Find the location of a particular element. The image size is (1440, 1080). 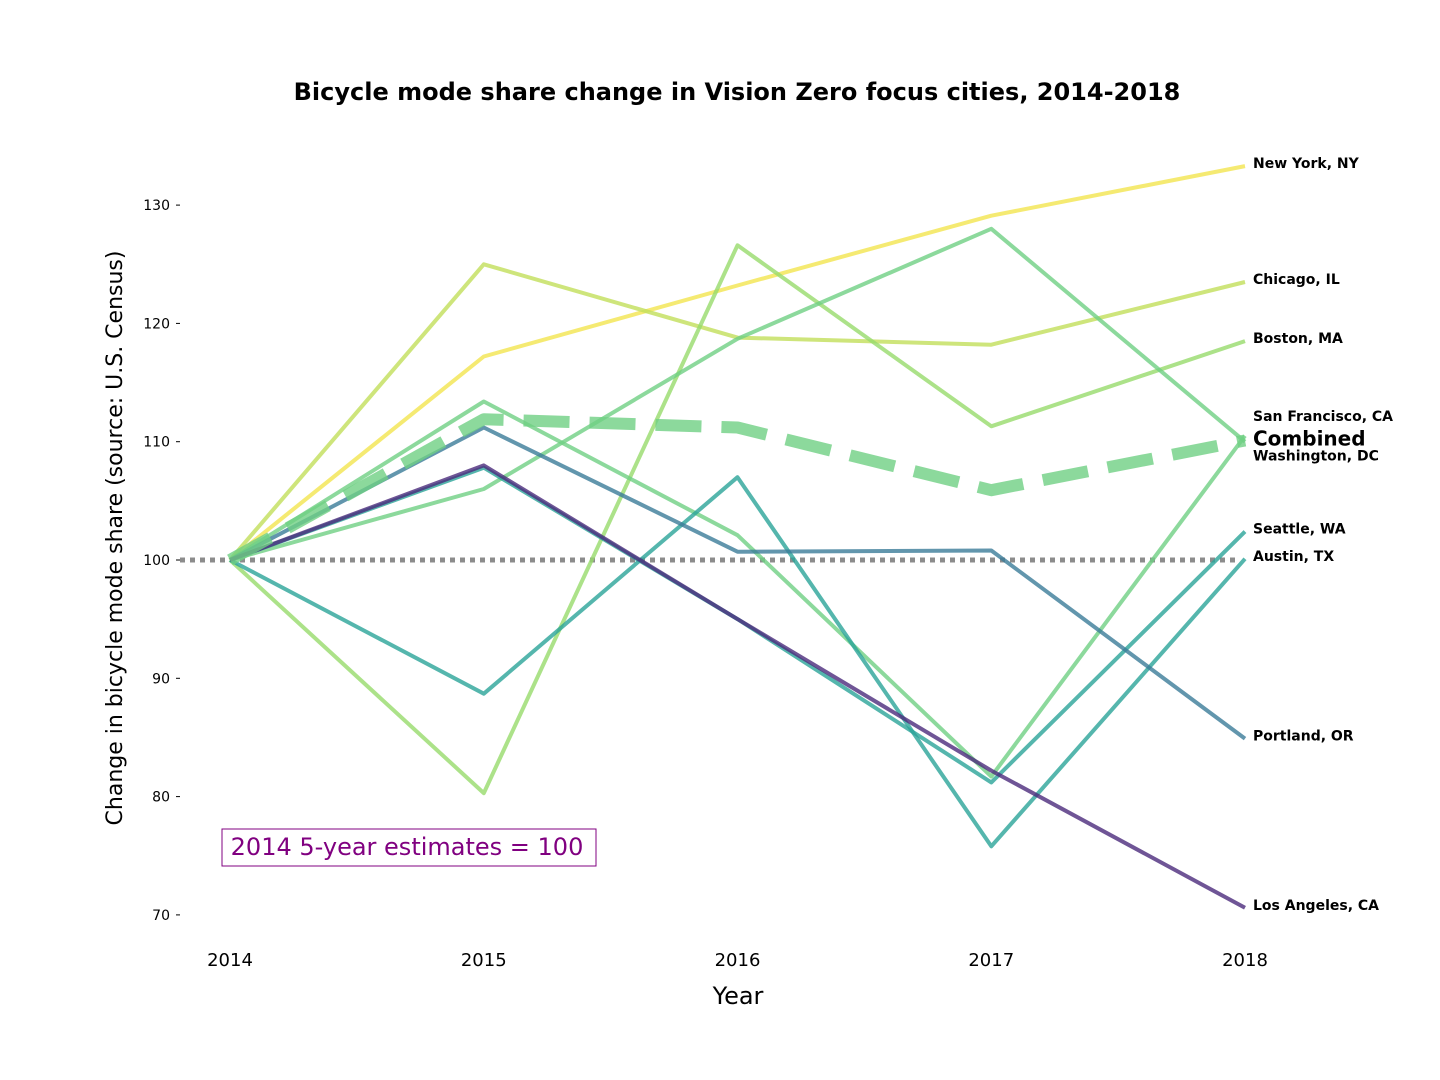

annotation-text: 2014 5-year estimates = 100 is located at coordinates (407, 847).